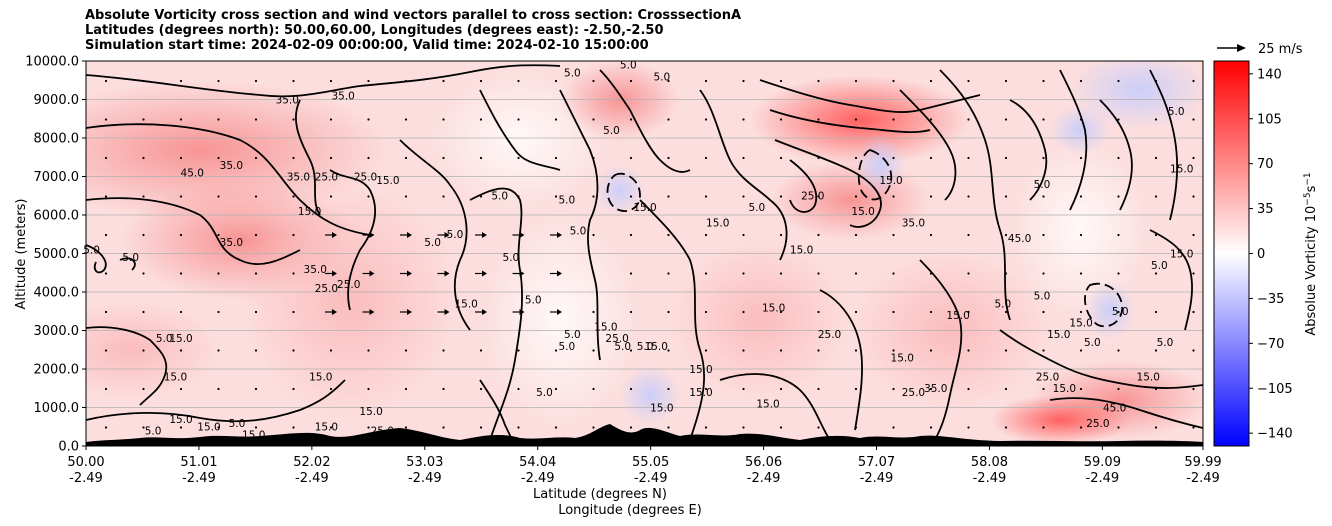  Describe the element at coordinates (630, 510) in the screenshot. I see `x-axis-label-secondary: Longitude (degrees E)` at that location.